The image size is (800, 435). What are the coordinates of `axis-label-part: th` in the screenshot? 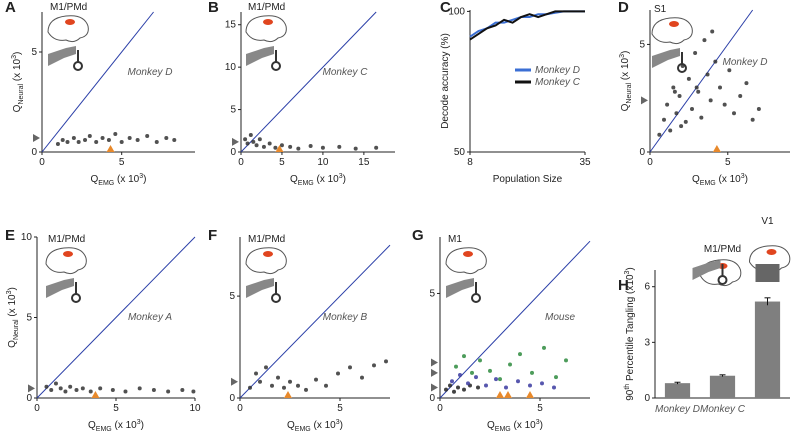 It's located at (627, 387).